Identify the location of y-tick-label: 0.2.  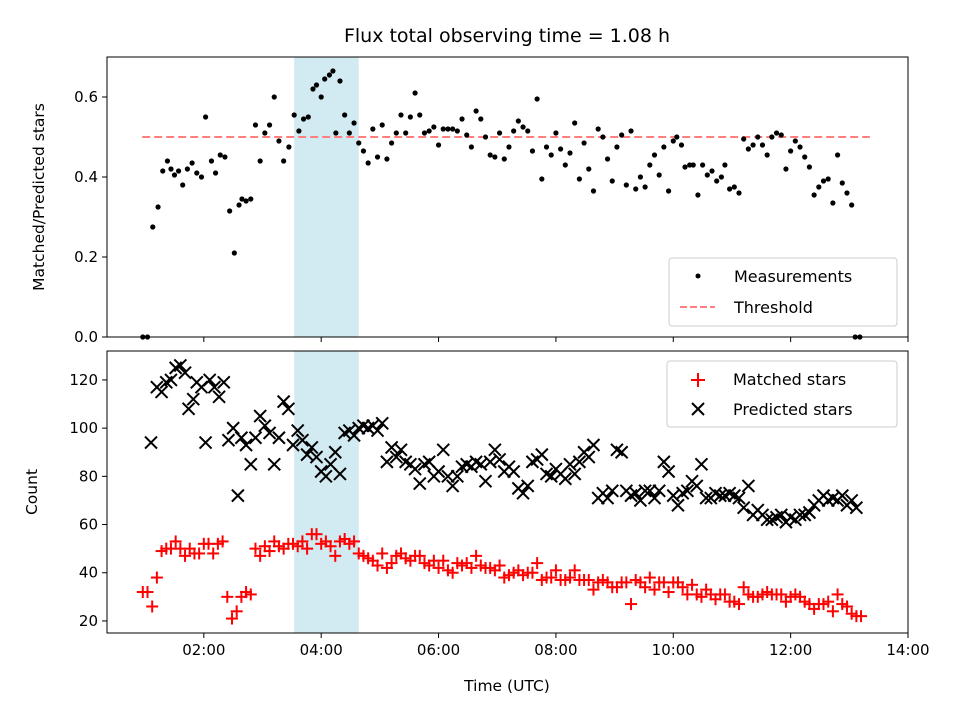
(86, 257).